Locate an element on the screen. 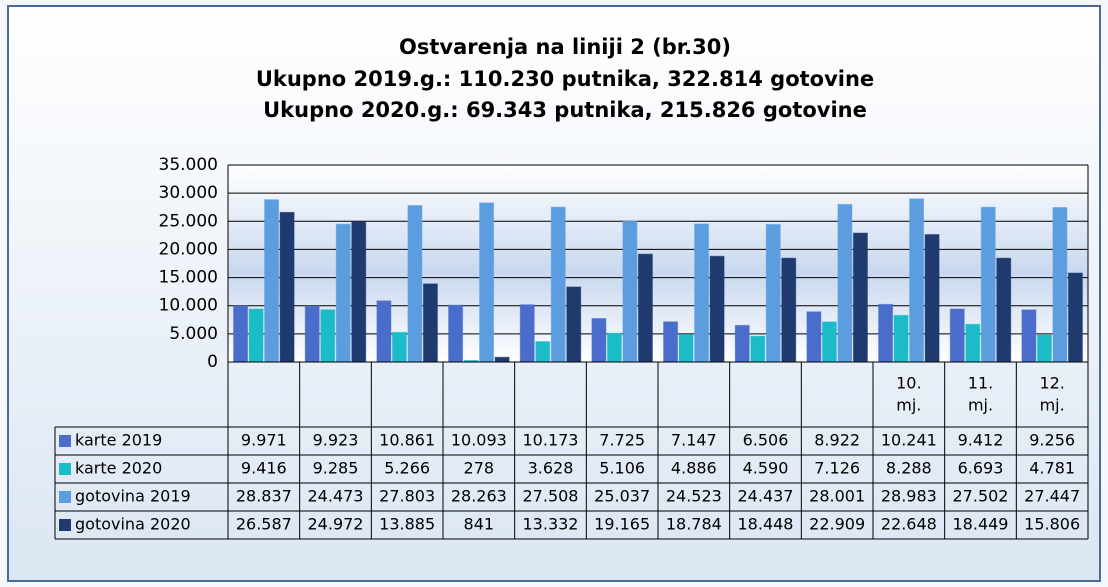  table-value: 4.781 is located at coordinates (1052, 468).